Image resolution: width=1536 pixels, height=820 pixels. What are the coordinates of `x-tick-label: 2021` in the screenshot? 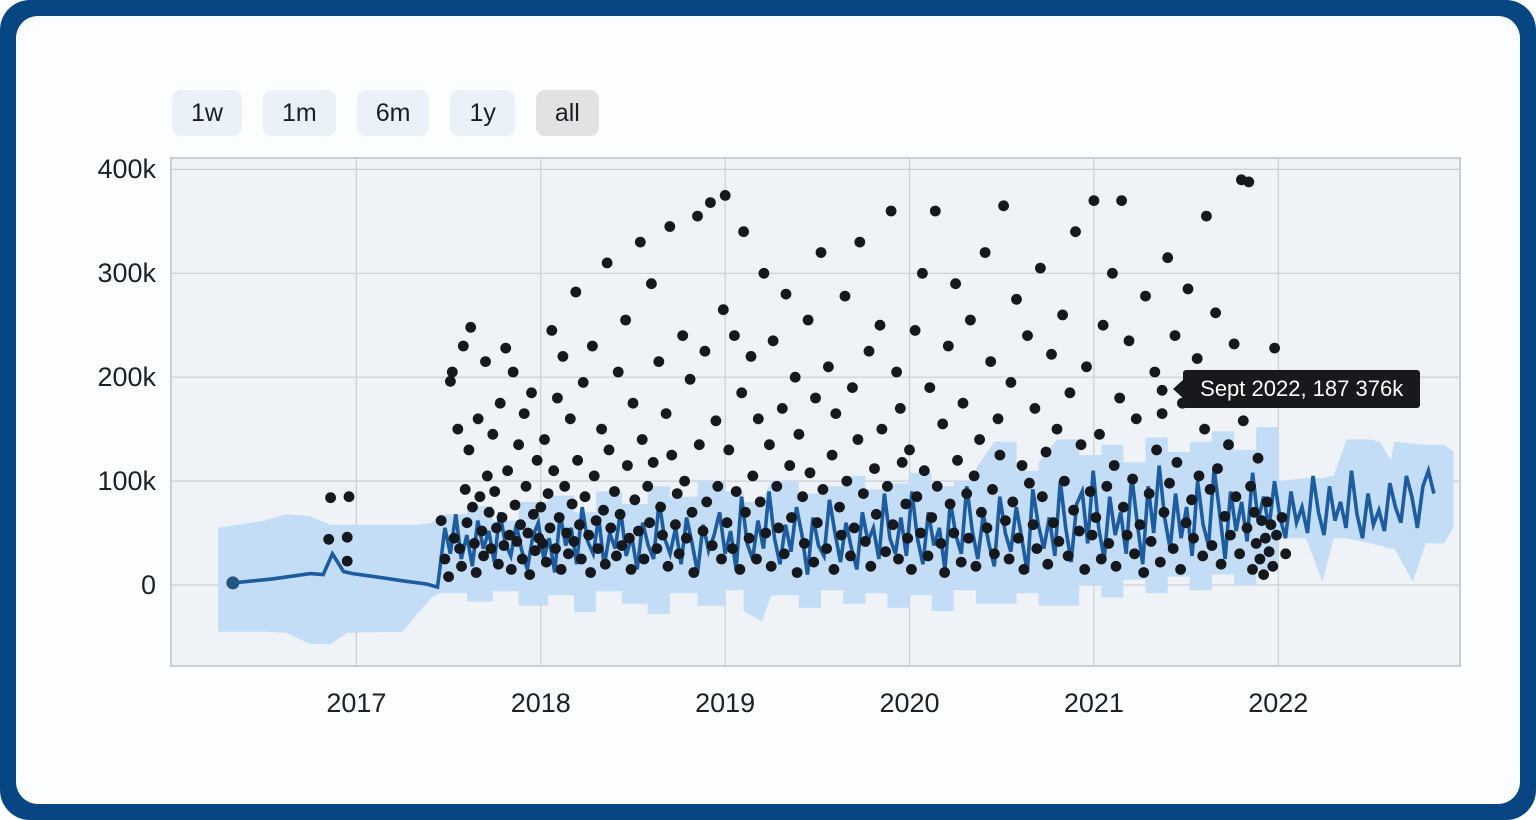 It's located at (1093, 703).